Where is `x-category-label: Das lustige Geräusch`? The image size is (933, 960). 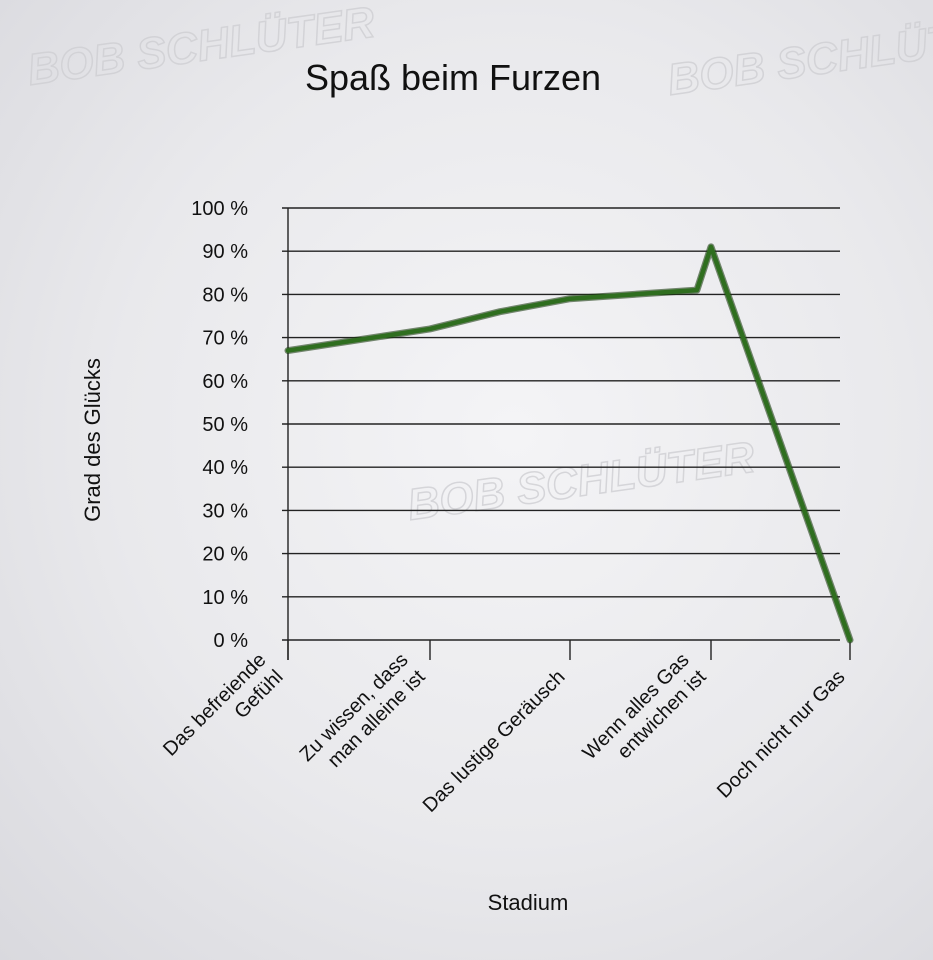
x-category-label: Das lustige Geräusch is located at coordinates (494, 741).